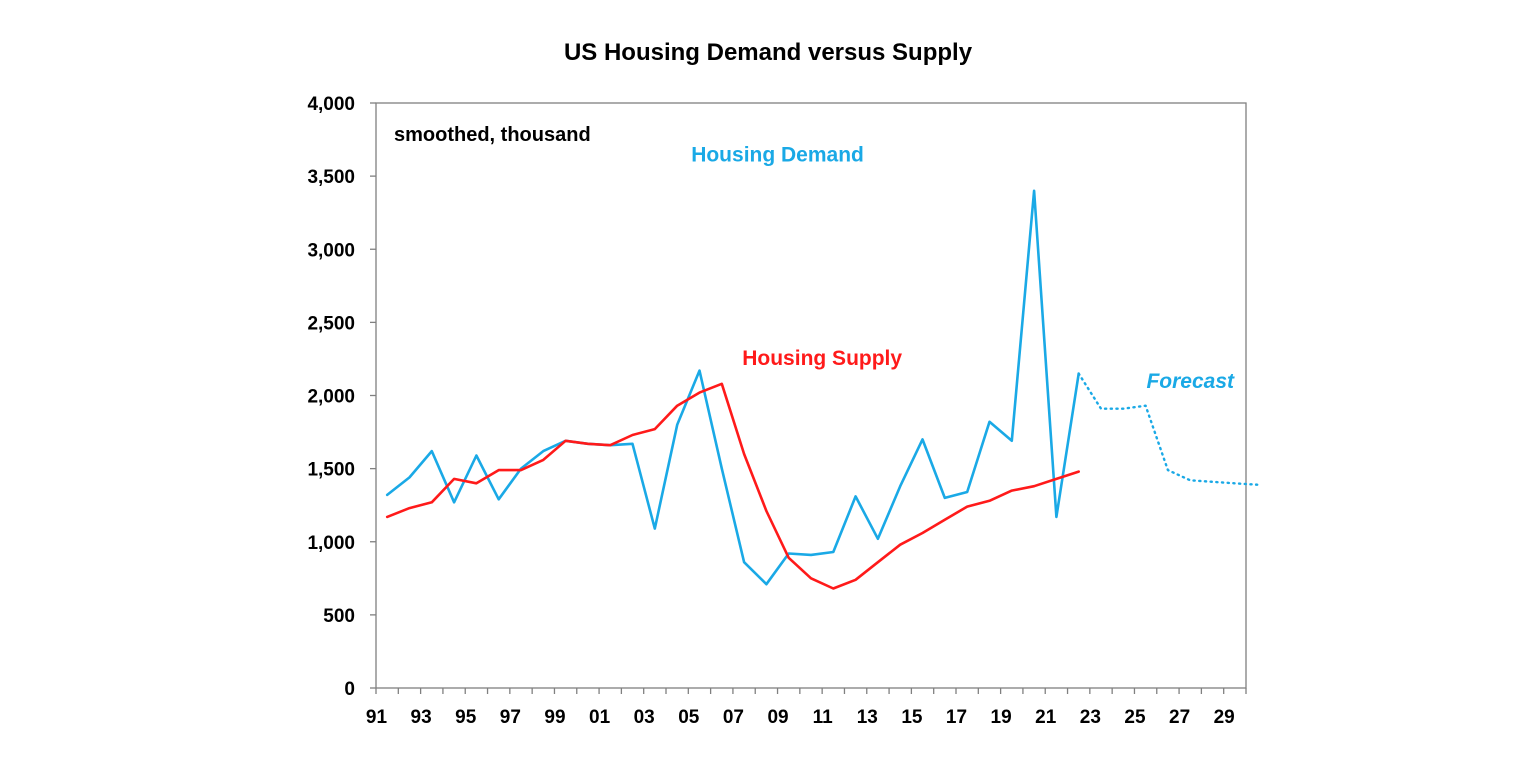  What do you see at coordinates (466, 717) in the screenshot?
I see `x-tick-label: 95` at bounding box center [466, 717].